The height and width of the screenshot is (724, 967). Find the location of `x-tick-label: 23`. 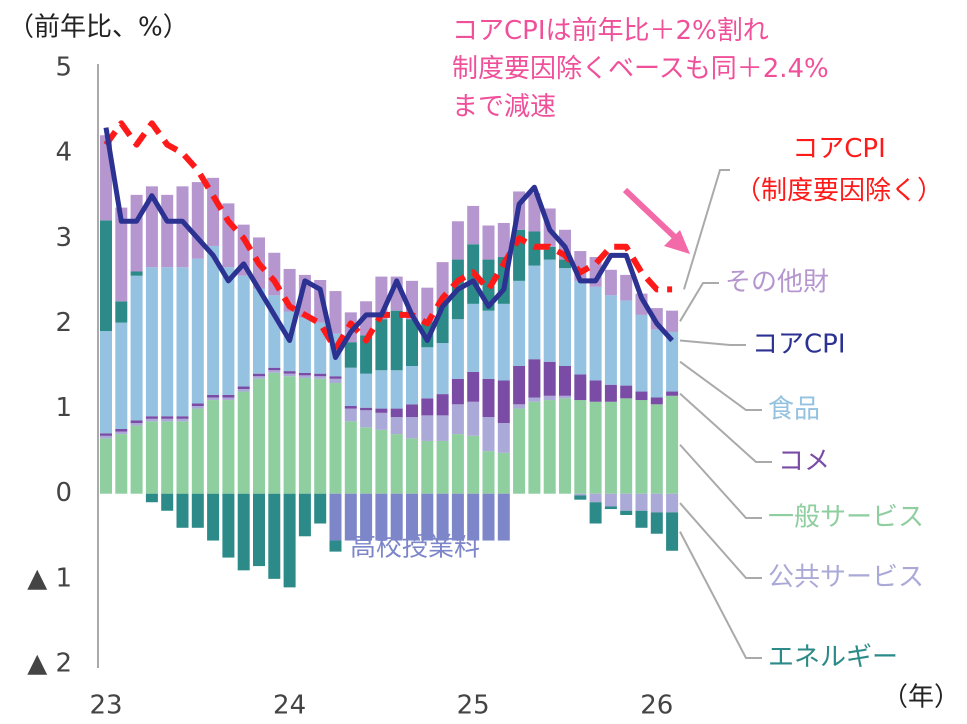

x-tick-label: 23 is located at coordinates (105, 706).